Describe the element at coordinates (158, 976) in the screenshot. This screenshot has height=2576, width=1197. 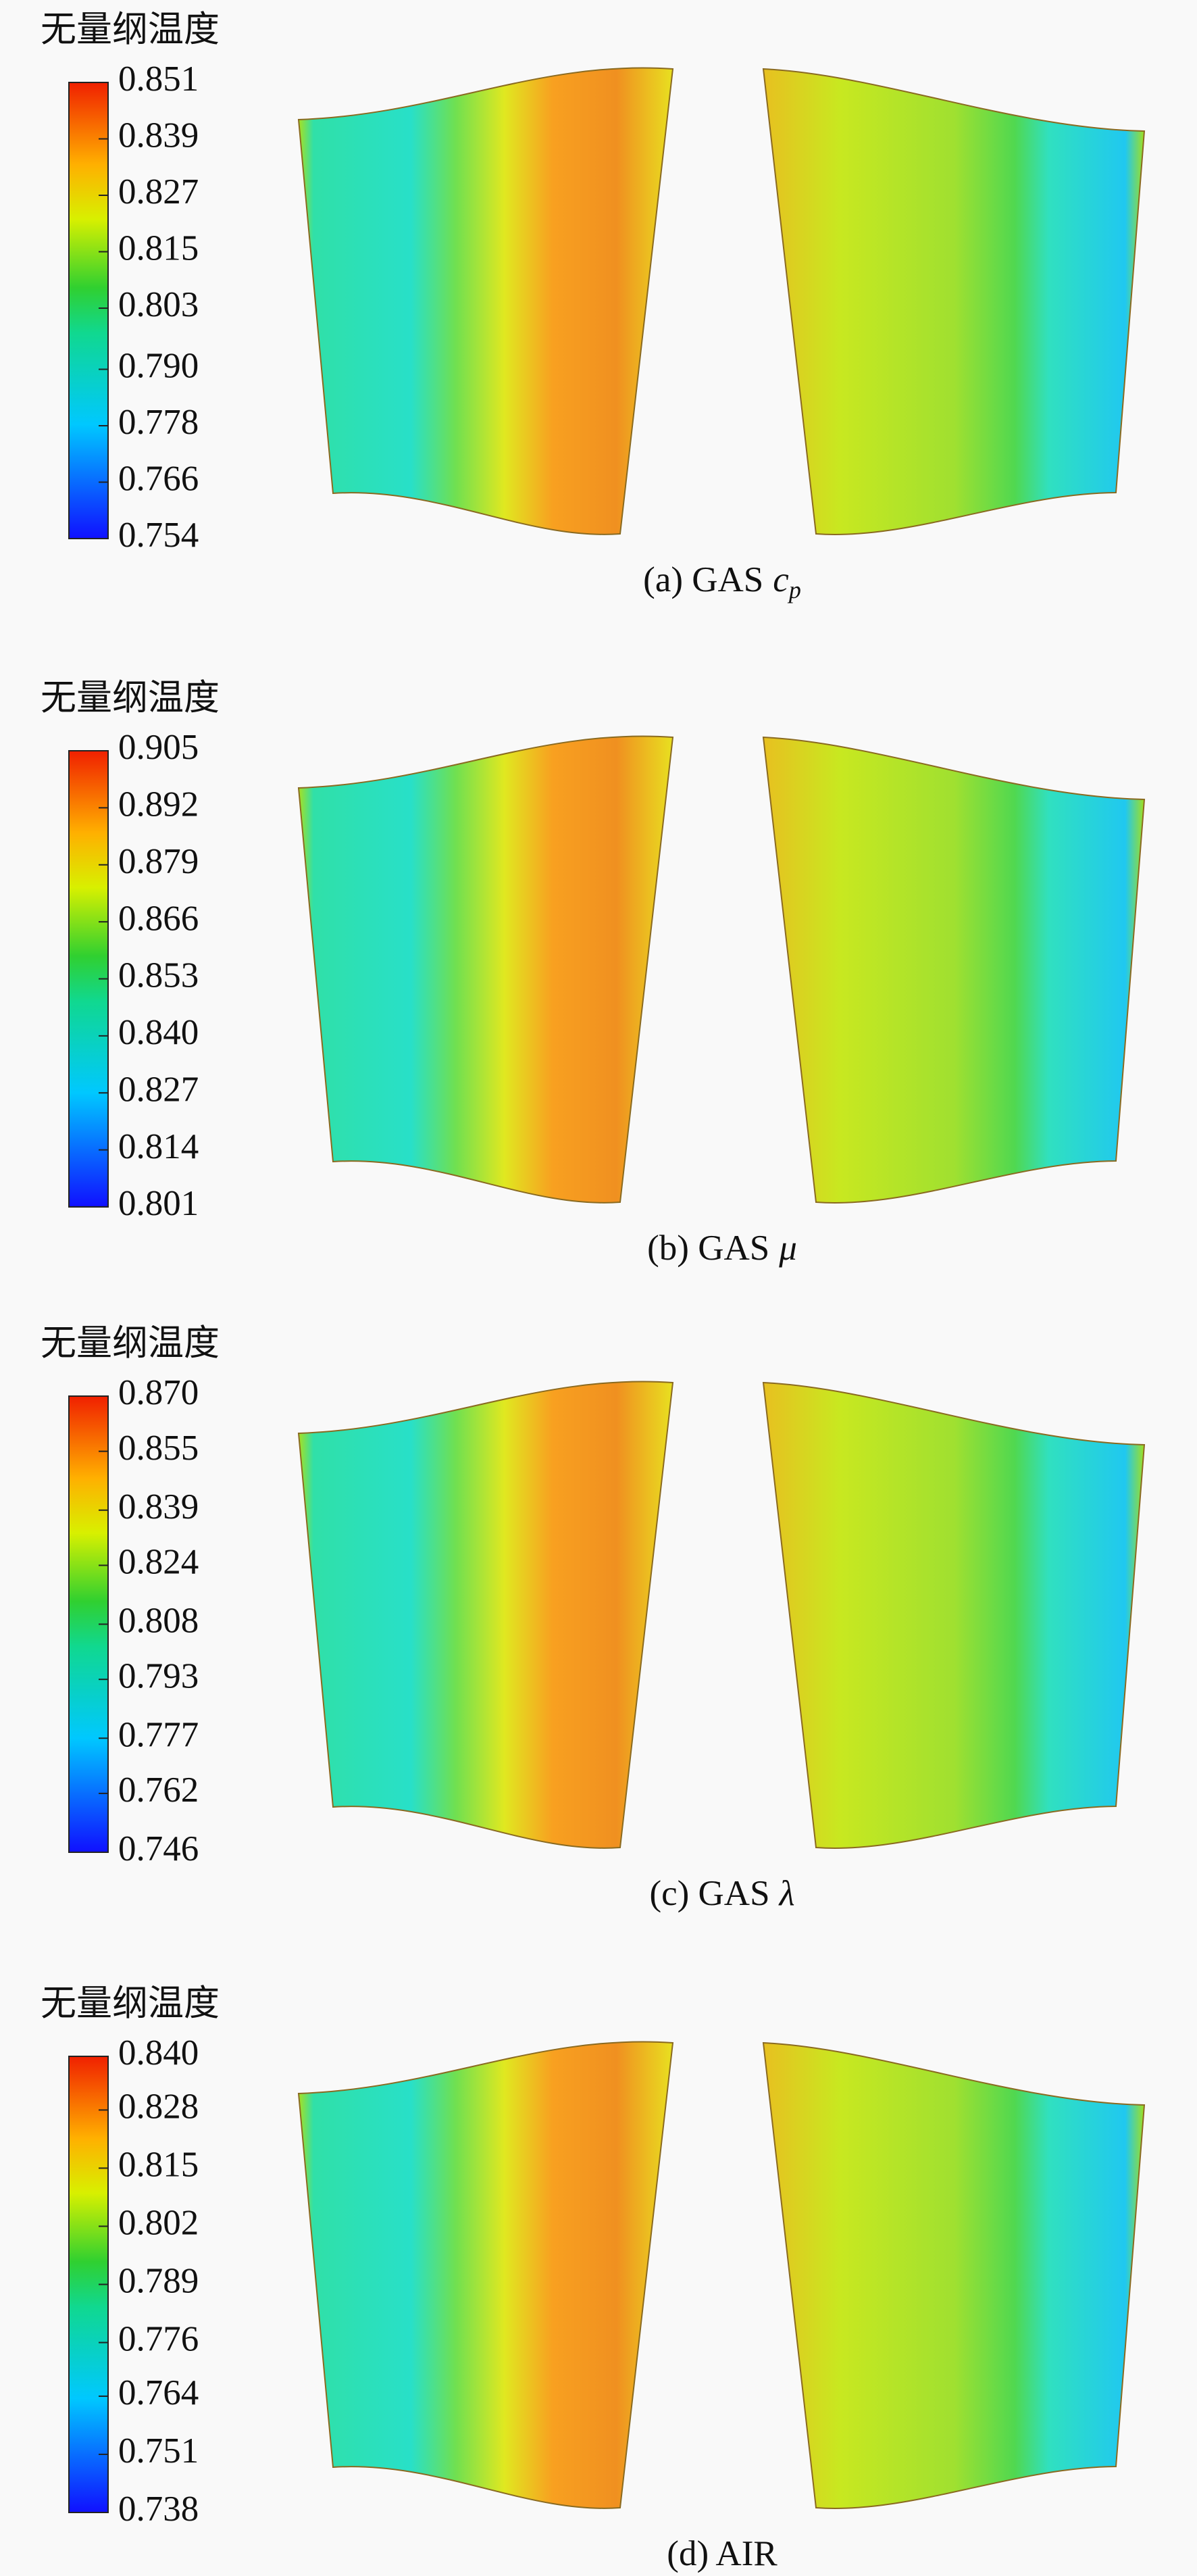
I see `colorbar-tick-label: 0.853` at that location.